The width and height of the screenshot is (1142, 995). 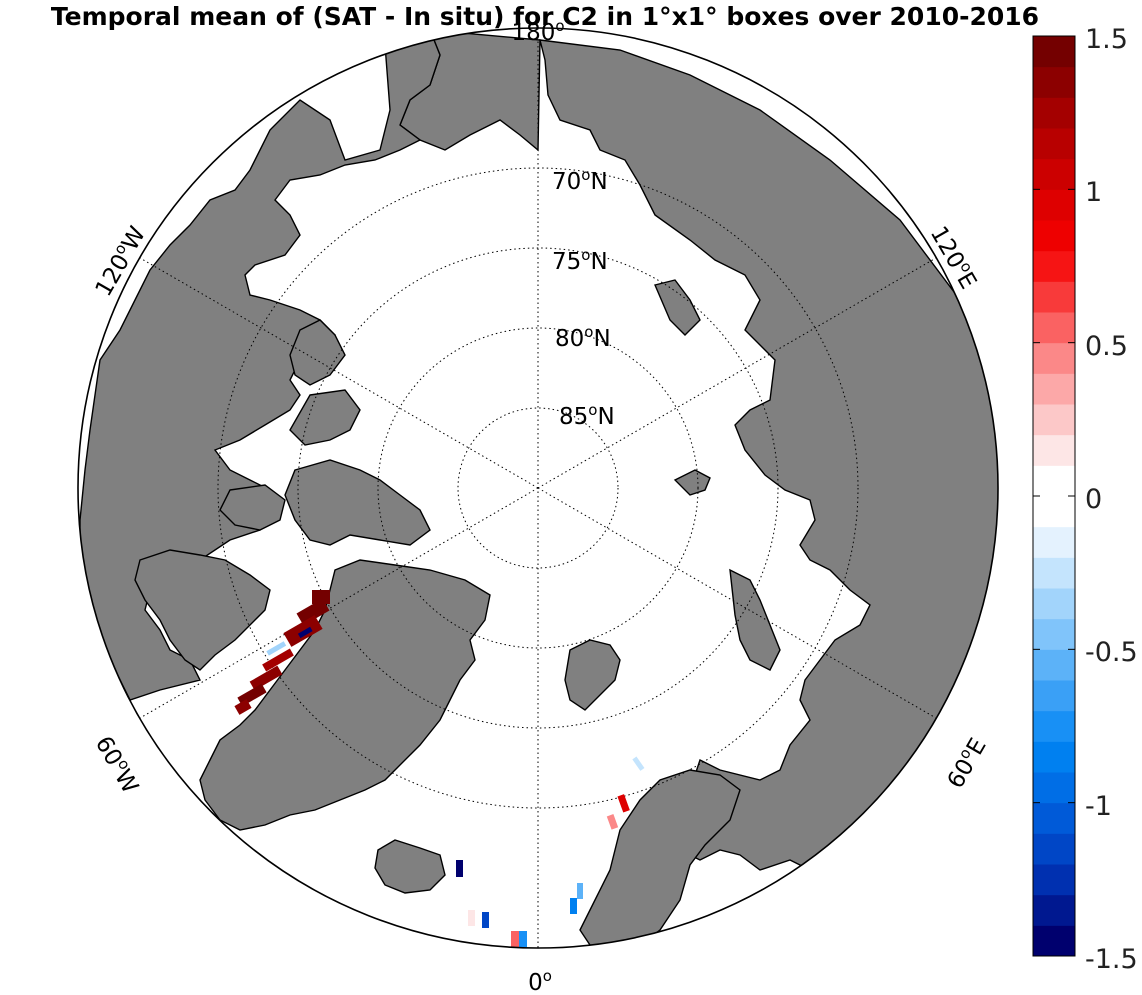 I want to click on meridian-120w, so click(x=339, y=373).